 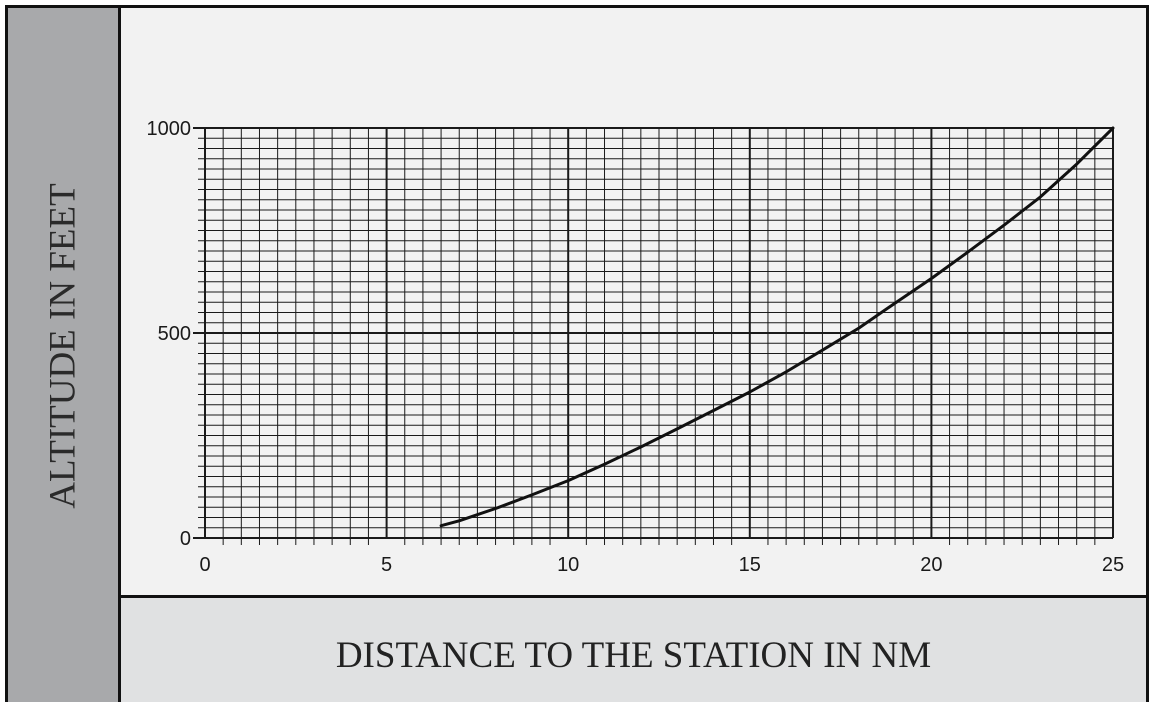 What do you see at coordinates (64, 355) in the screenshot?
I see `y-axis-band: ALTITUDE IN FEET` at bounding box center [64, 355].